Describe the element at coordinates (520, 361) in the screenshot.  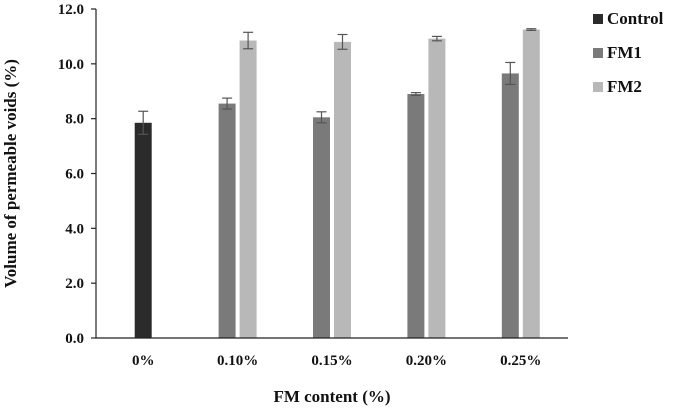
I see `x-tick-label: 0.25%` at that location.